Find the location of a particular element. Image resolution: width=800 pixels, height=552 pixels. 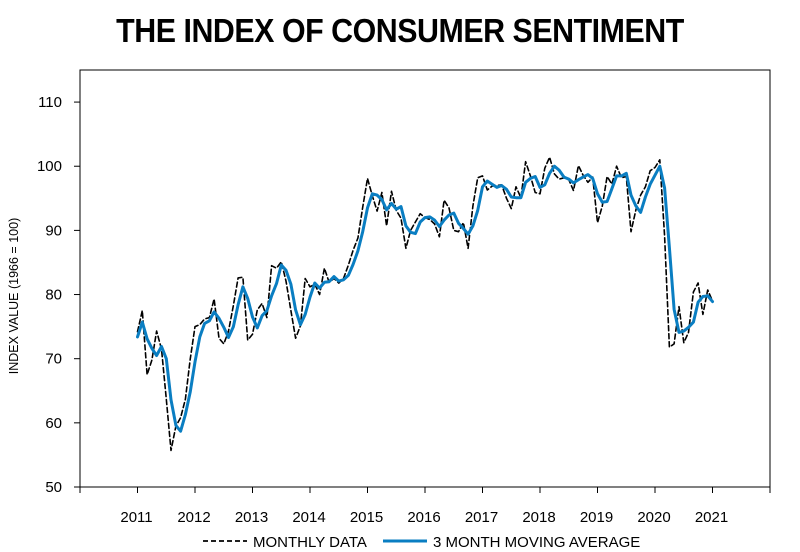

legend: MONTHLY DATA 3 MONTH MOVING AVERAGE is located at coordinates (421, 542).